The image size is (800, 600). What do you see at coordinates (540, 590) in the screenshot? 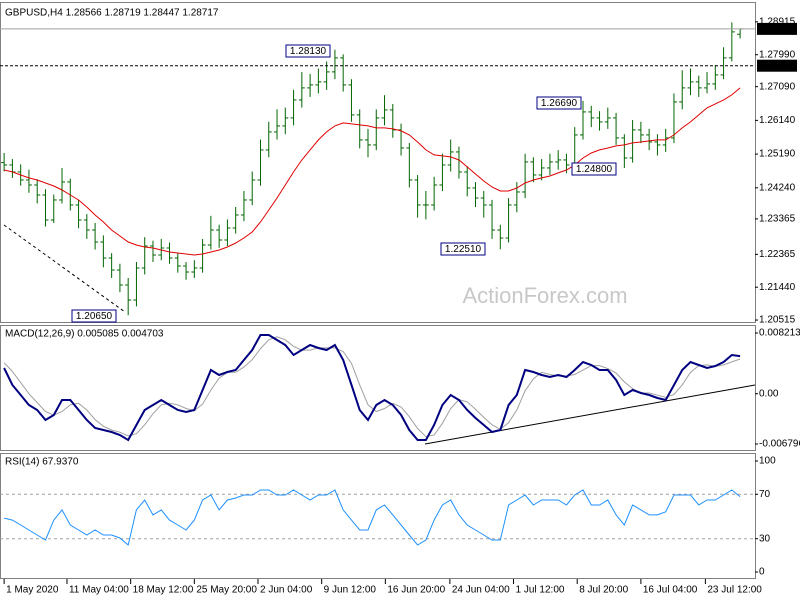
I see `x-tick-label: 1 Jul 12:00` at bounding box center [540, 590].